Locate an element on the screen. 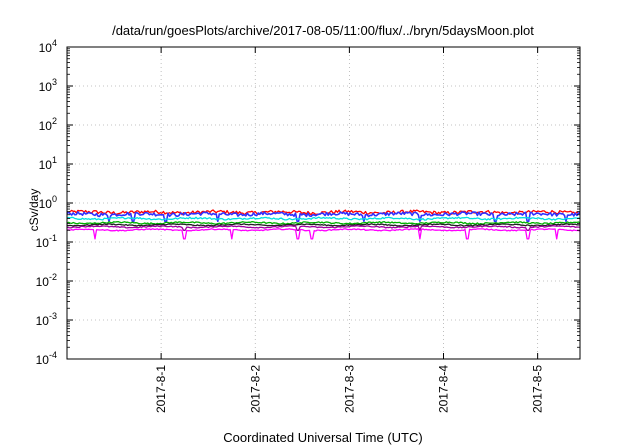 The image size is (640, 448). x-axis-label: Coordinated Universal Time (UTC) is located at coordinates (322, 437).